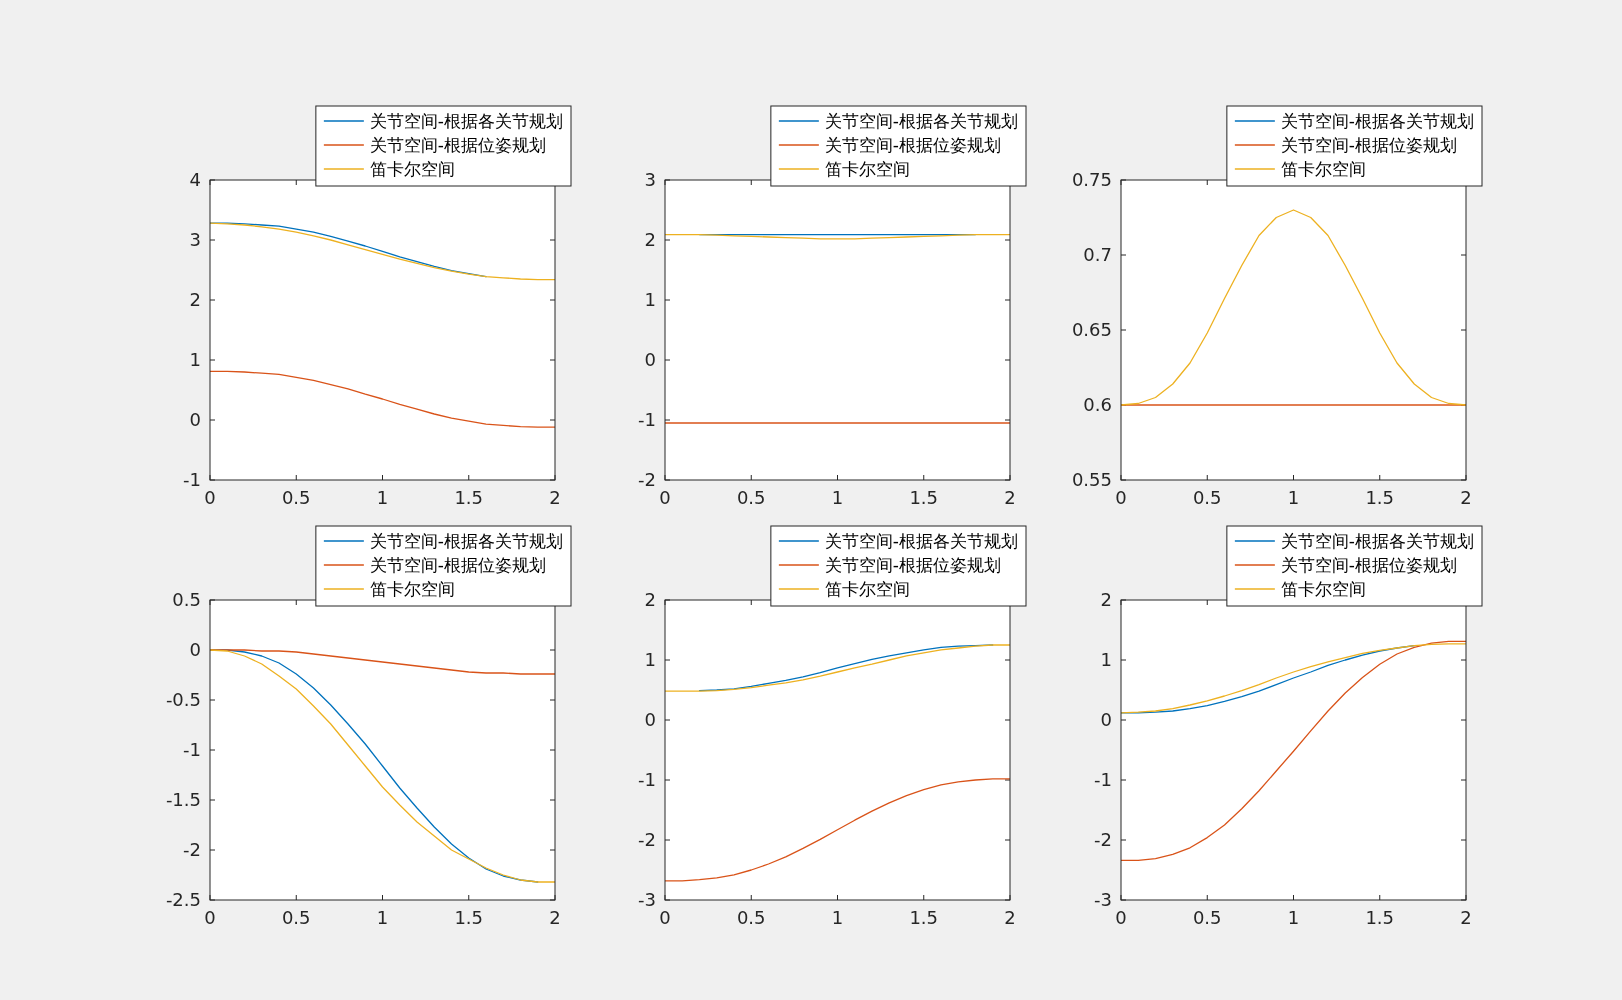 This screenshot has width=1622, height=1000. Describe the element at coordinates (183, 699) in the screenshot. I see `y-tick-label: -0.5` at that location.